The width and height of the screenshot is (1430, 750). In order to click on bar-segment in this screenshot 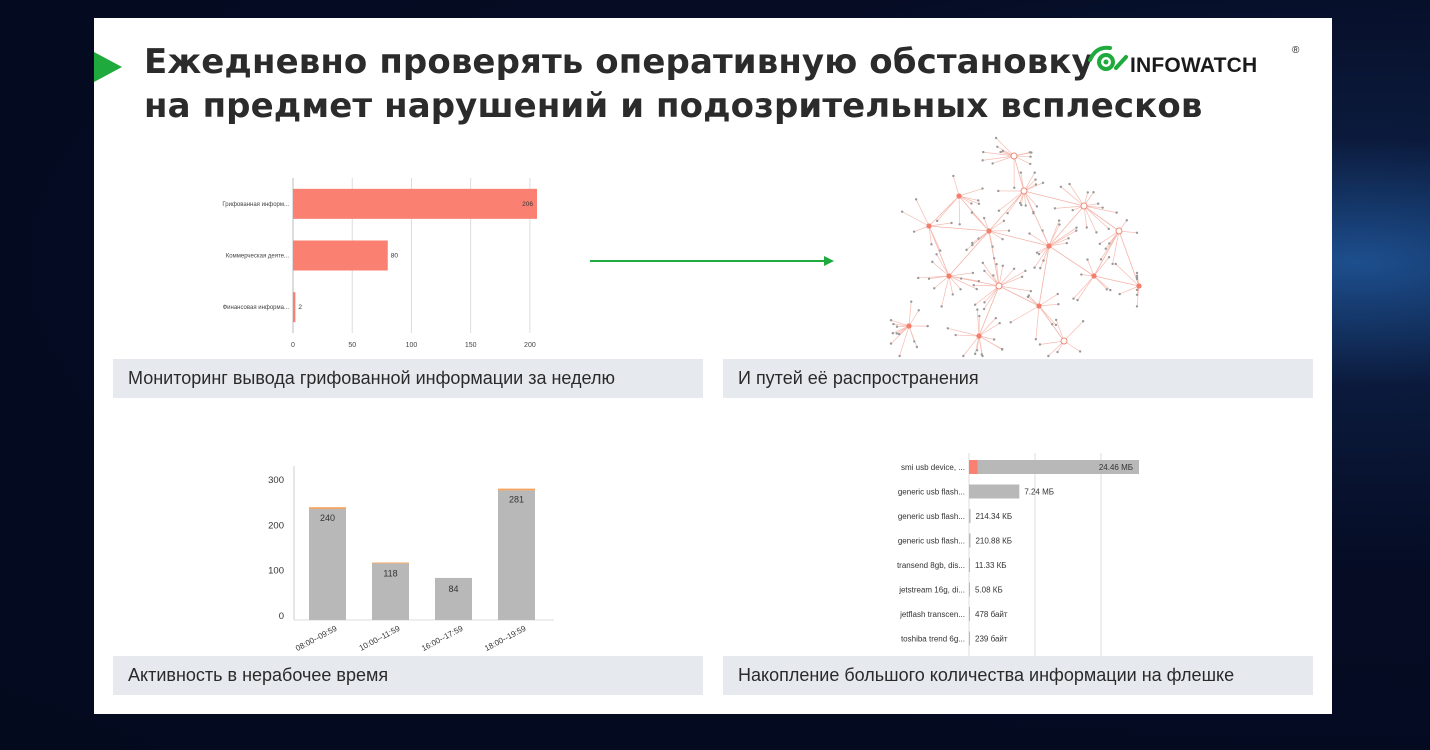, I will do `click(390, 563)`.